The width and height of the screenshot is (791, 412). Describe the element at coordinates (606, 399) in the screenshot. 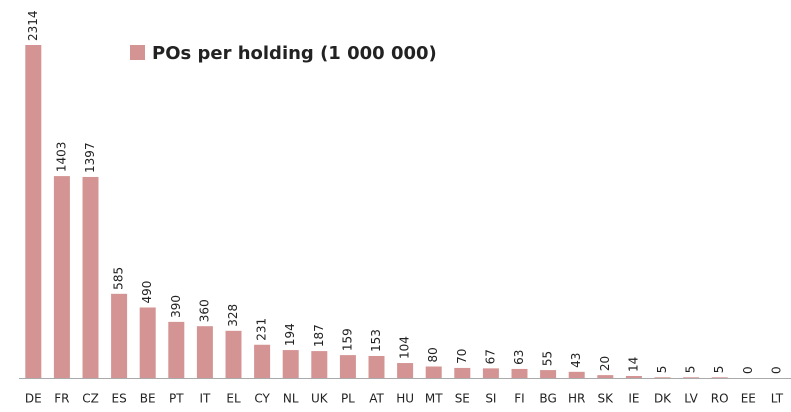

I see `x-tick-label: SK` at that location.